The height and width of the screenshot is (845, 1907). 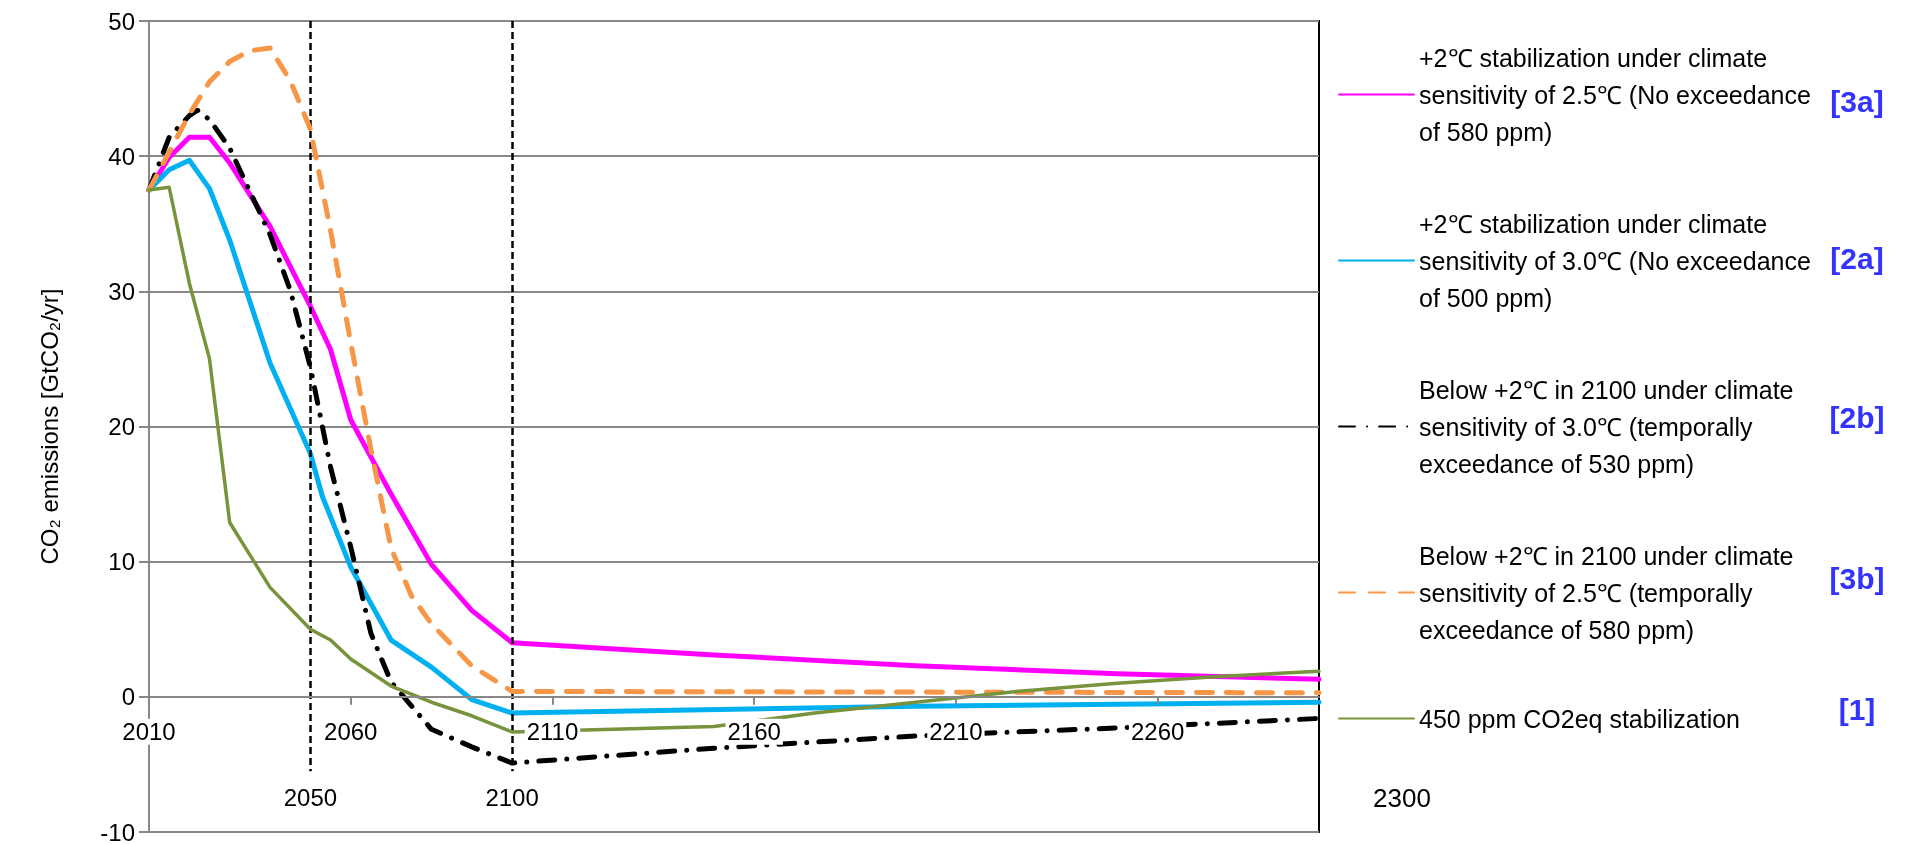 I want to click on y-tick-label: 0, so click(x=128, y=697).